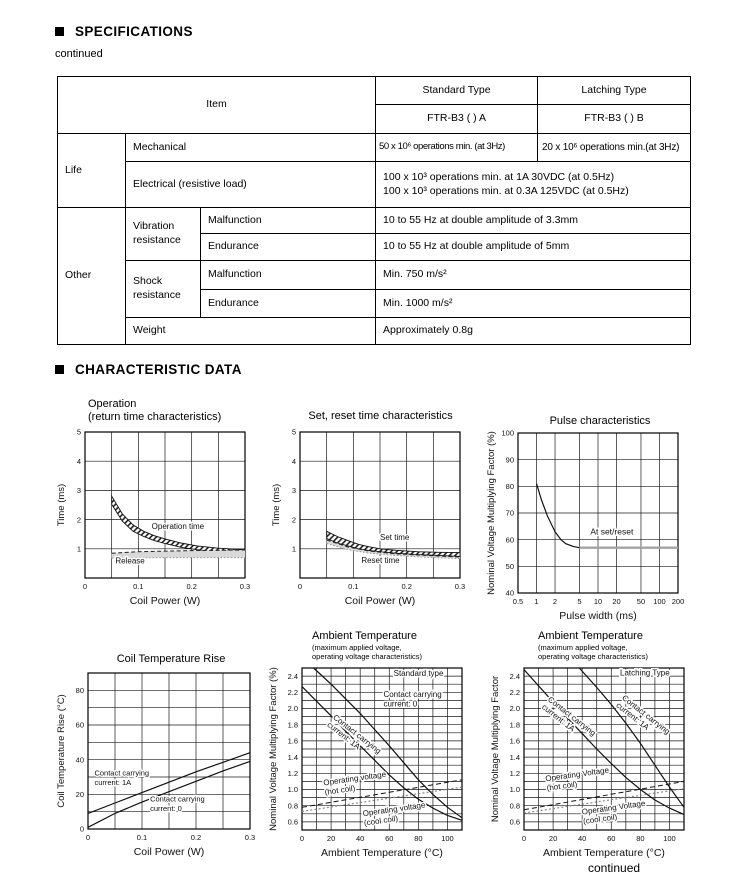 The image size is (731, 889). I want to click on row-label-shock: Shock resistance, so click(163, 289).